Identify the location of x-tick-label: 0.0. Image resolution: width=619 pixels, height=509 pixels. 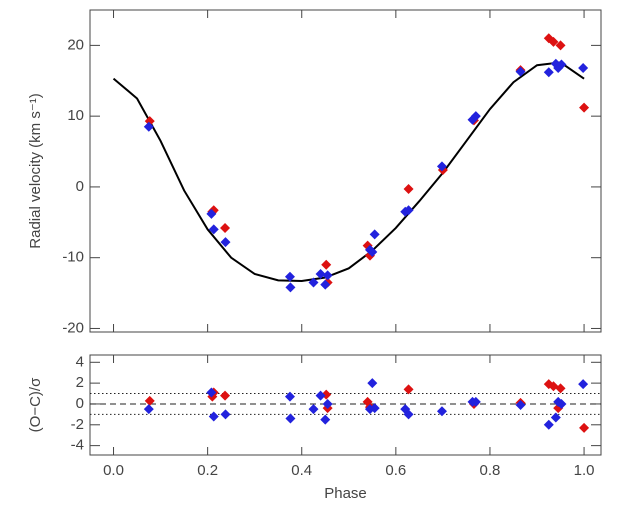
(113, 470).